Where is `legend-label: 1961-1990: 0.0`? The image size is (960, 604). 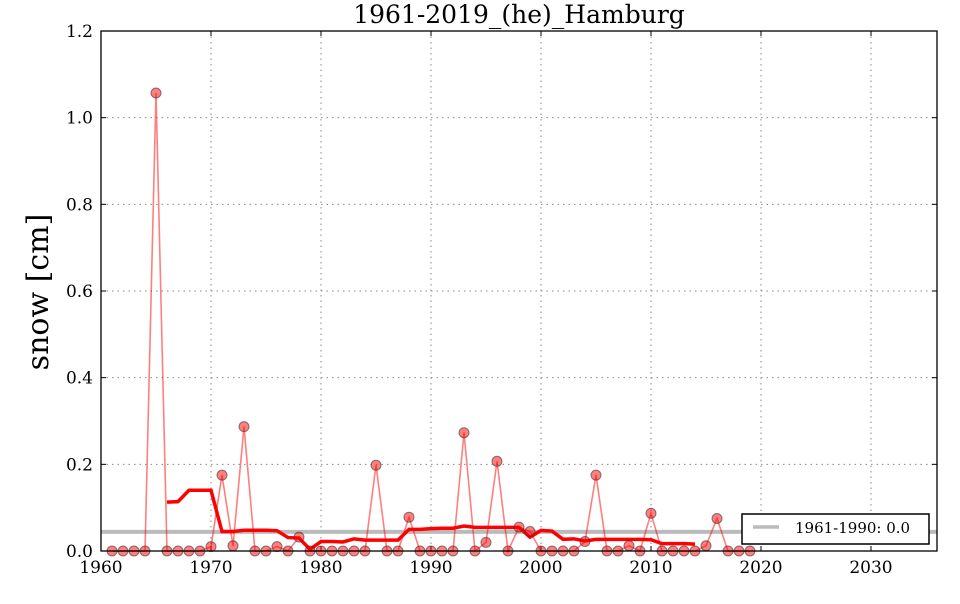
legend-label: 1961-1990: 0.0 is located at coordinates (852, 528).